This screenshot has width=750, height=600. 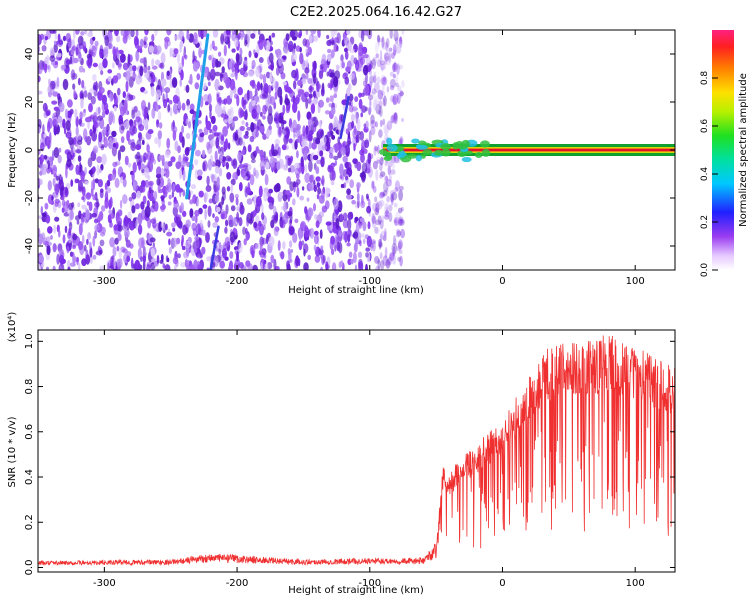 What do you see at coordinates (376, 12) in the screenshot?
I see `figure-title: C2E2.2025.064.16.42.G27` at bounding box center [376, 12].